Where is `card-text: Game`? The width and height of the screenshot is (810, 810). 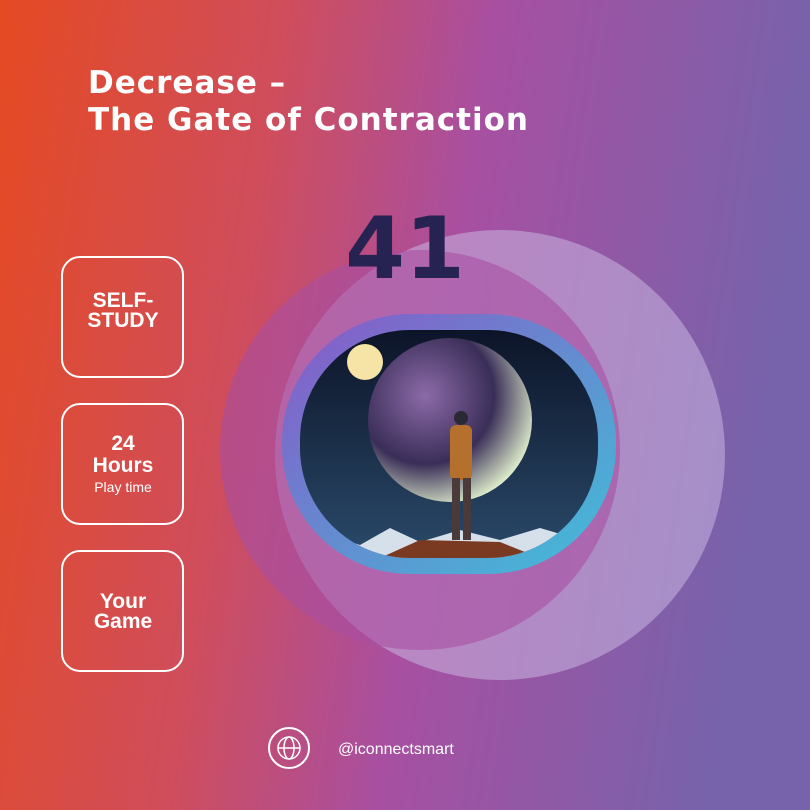 card-text: Game is located at coordinates (123, 621).